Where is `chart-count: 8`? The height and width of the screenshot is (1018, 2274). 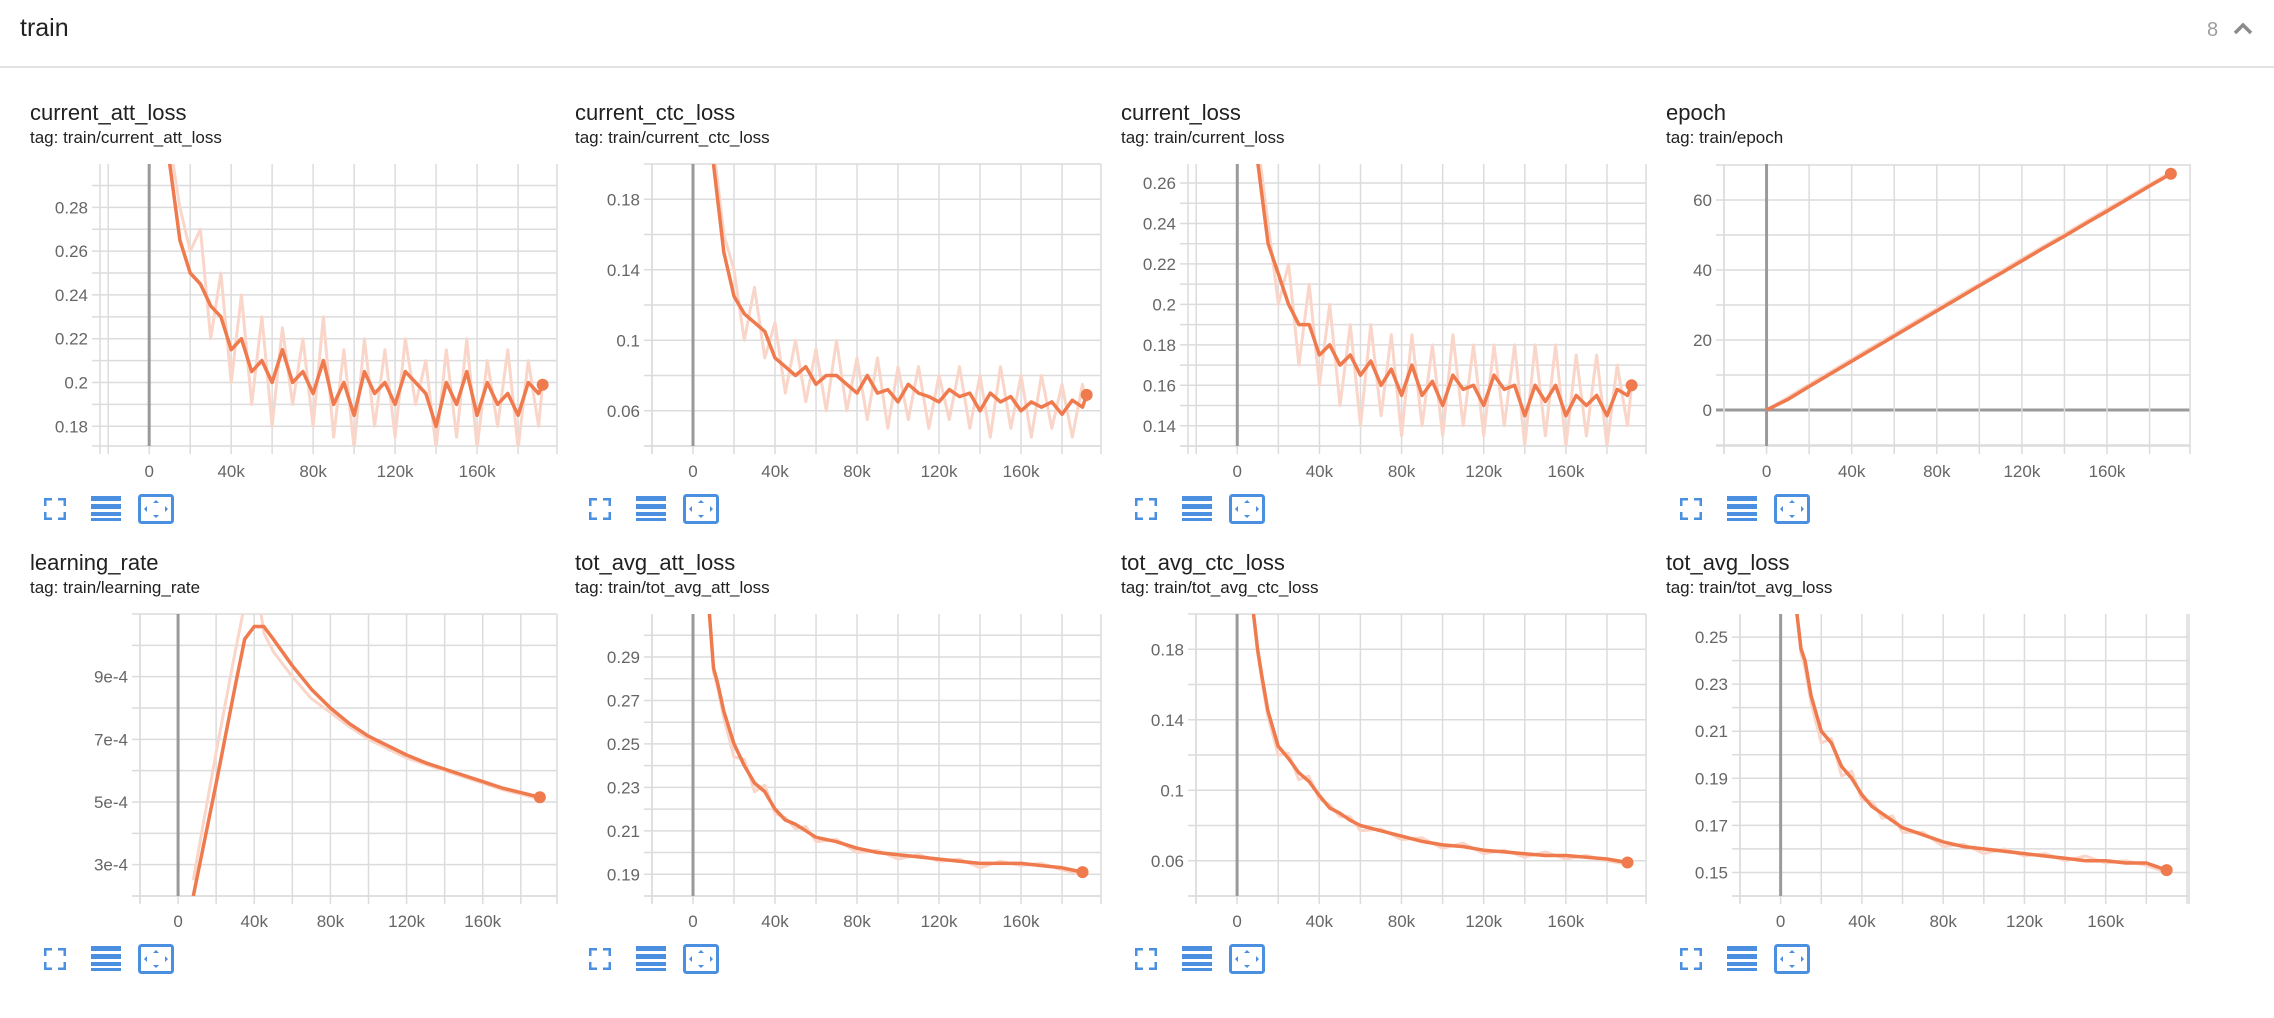
chart-count: 8 is located at coordinates (2213, 30).